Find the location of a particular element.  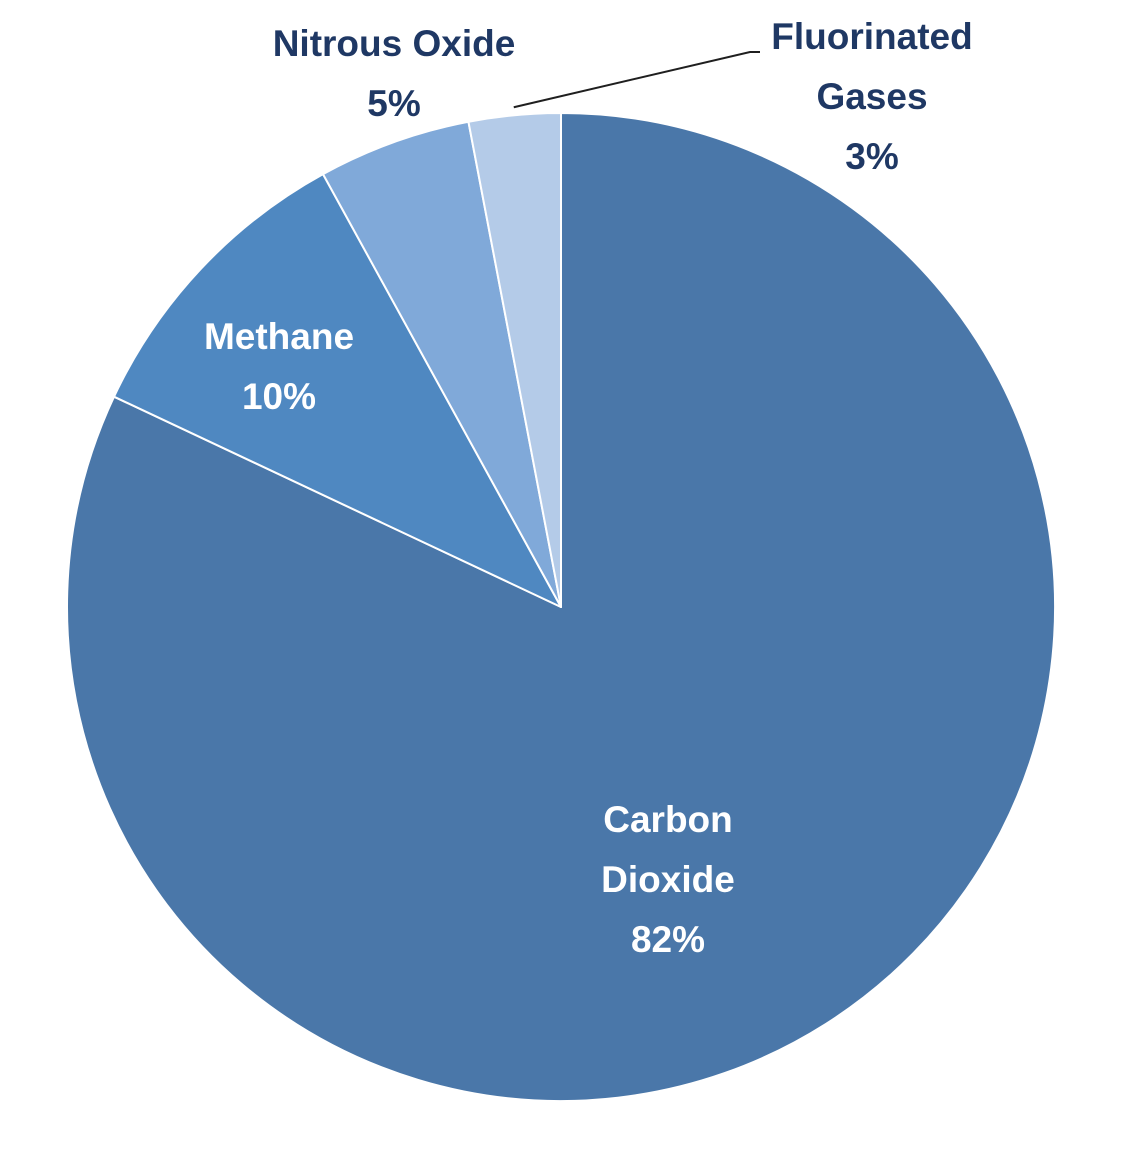

slice-label-name-line: Dioxide is located at coordinates (668, 879).